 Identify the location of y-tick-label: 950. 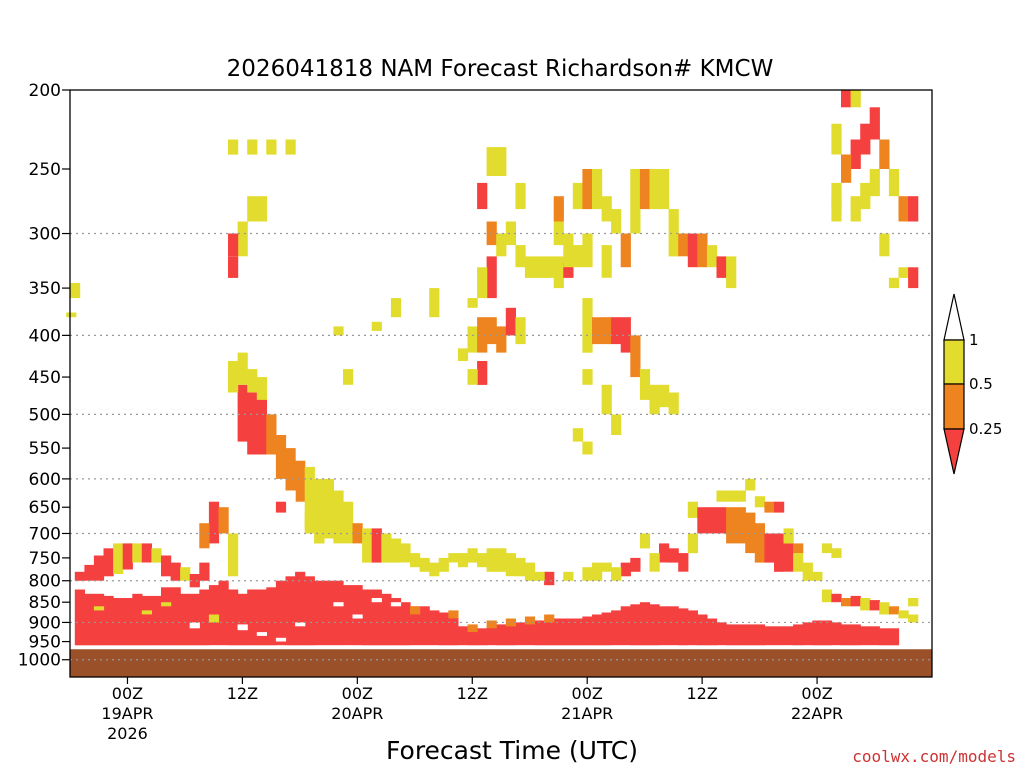
(45, 643).